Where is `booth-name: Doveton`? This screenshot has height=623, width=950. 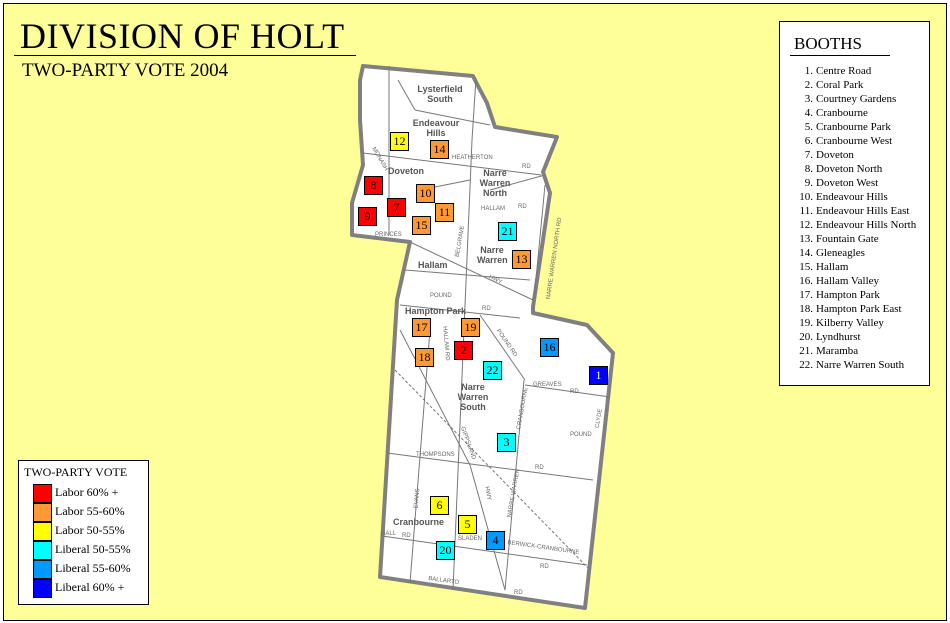
booth-name: Doveton is located at coordinates (835, 155).